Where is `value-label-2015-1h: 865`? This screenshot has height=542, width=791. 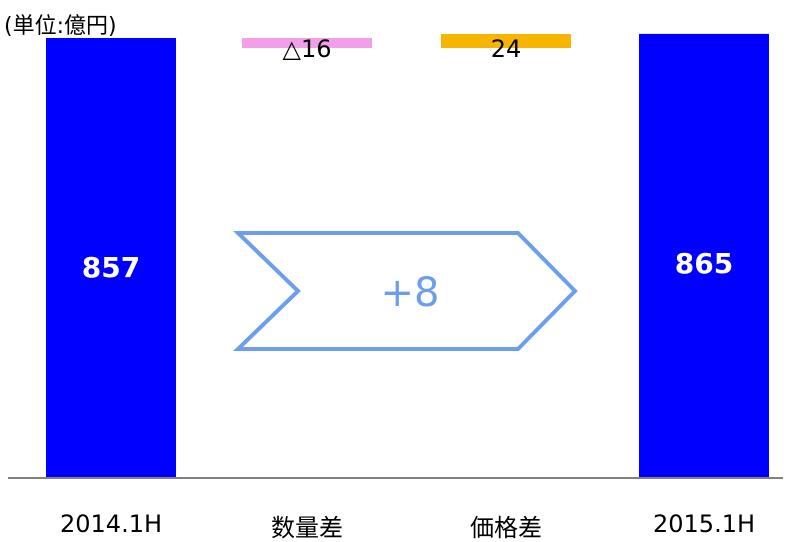
value-label-2015-1h: 865 is located at coordinates (704, 263).